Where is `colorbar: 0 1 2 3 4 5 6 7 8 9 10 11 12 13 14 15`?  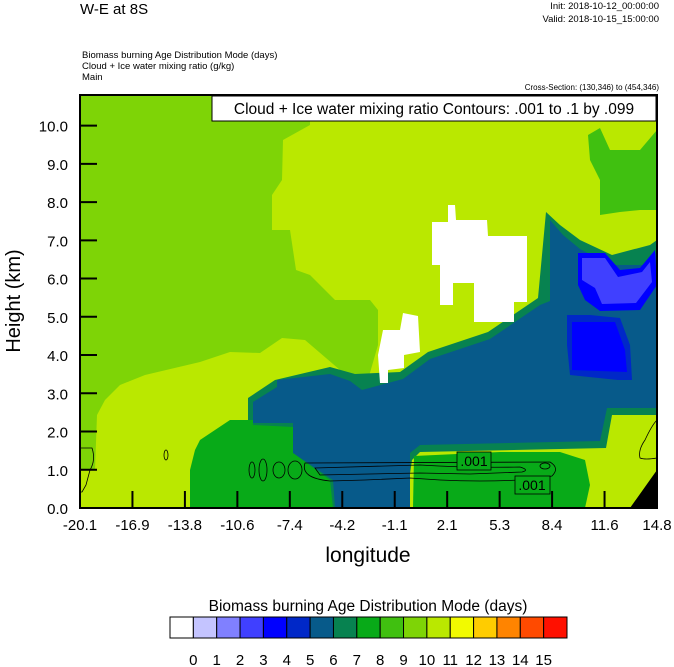
colorbar: 0 1 2 3 4 5 6 7 8 9 10 11 12 13 14 15 is located at coordinates (368, 641).